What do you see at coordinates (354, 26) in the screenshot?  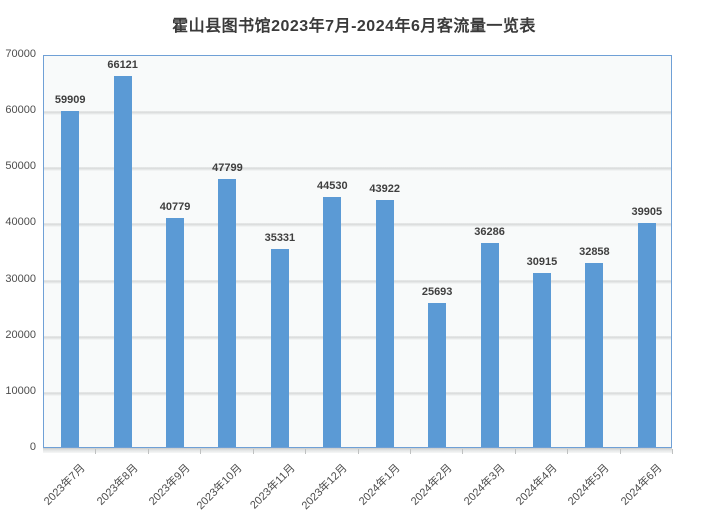 I see `chart-title: 霍山县图书馆2023年7月-2024年6月客流量一览表` at bounding box center [354, 26].